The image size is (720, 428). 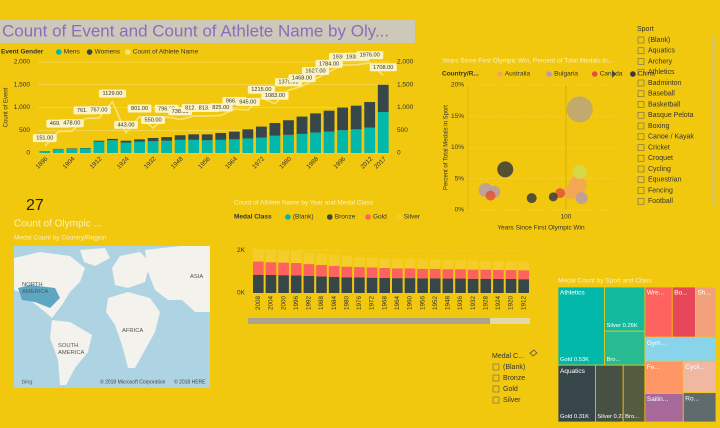 I want to click on legend-arrow, so click(x=614, y=74).